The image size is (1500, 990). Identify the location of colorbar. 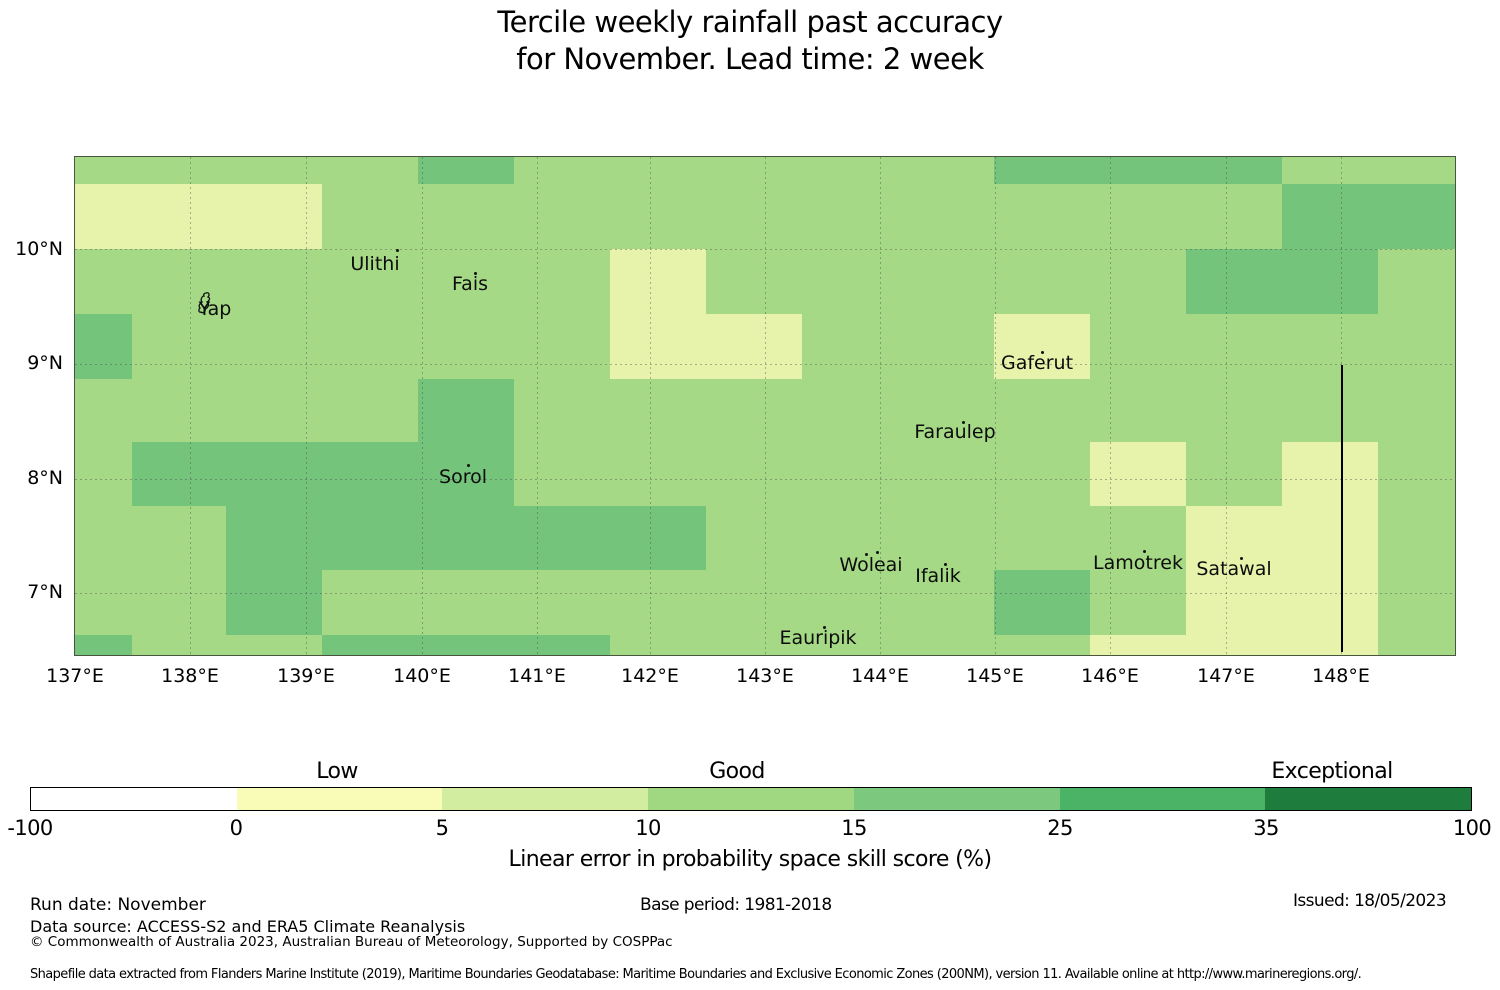
(751, 799).